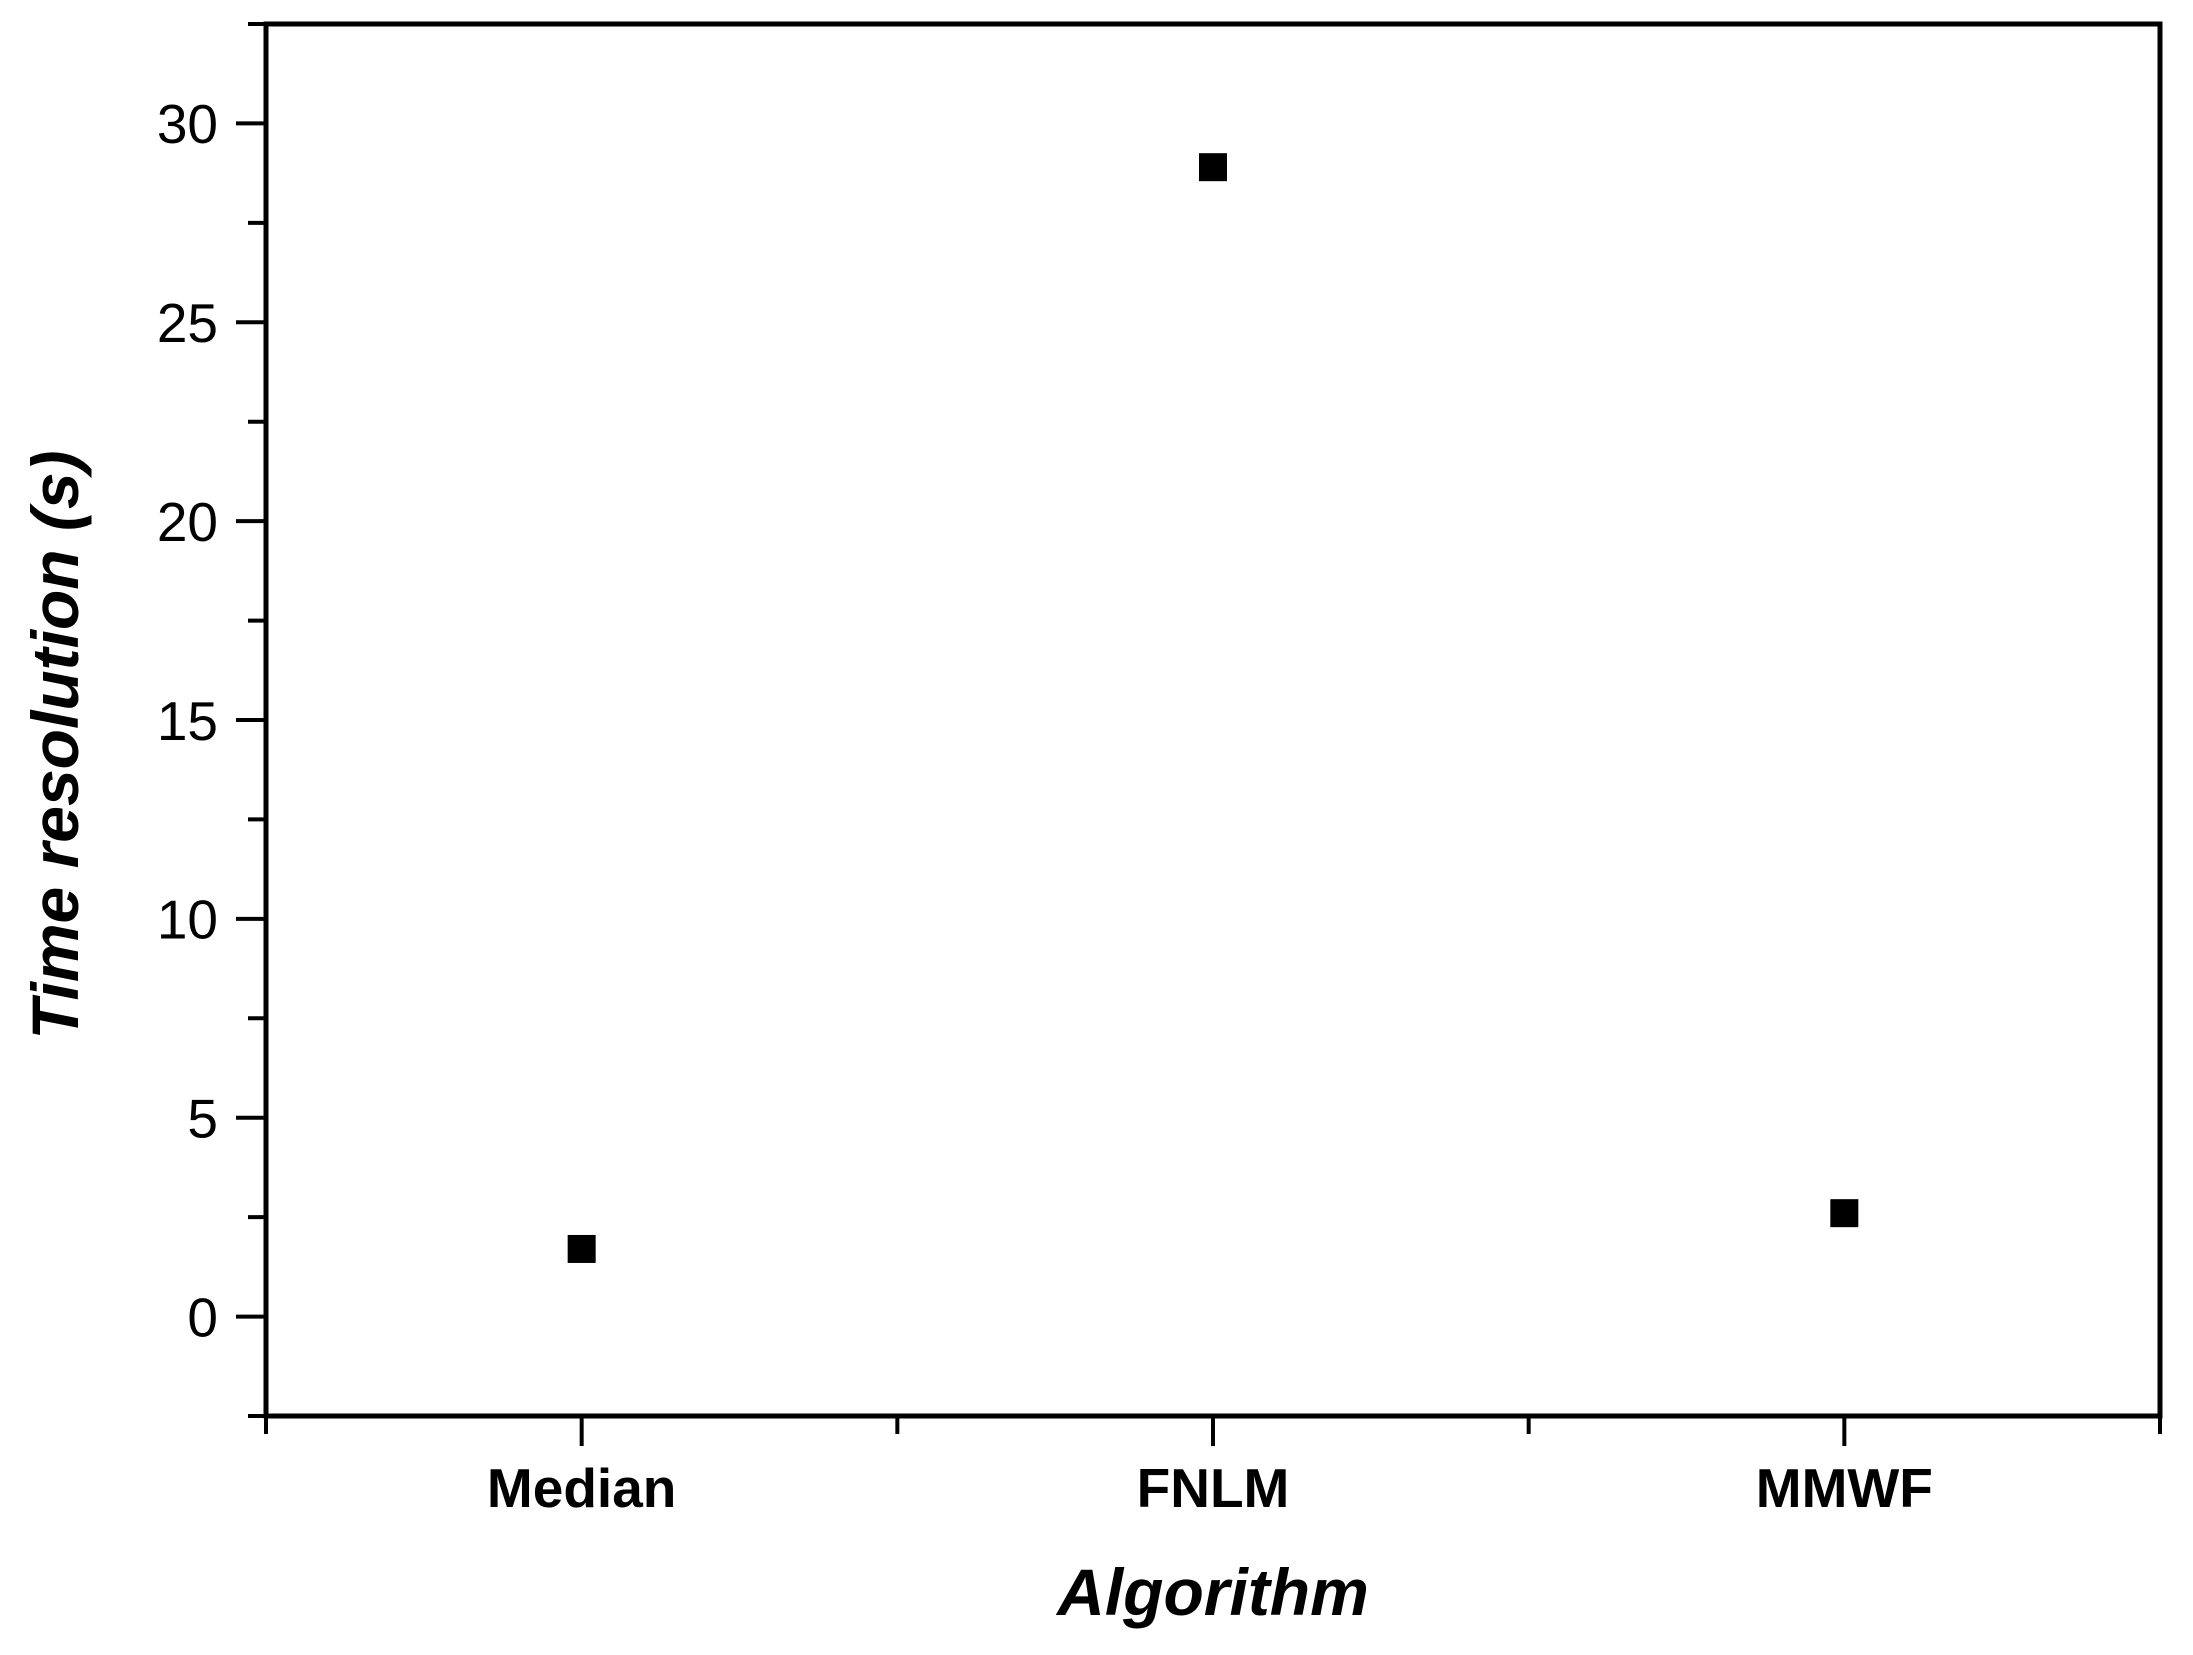 Image resolution: width=2193 pixels, height=1655 pixels. What do you see at coordinates (1213, 1592) in the screenshot?
I see `x-axis-title: Algorithm` at bounding box center [1213, 1592].